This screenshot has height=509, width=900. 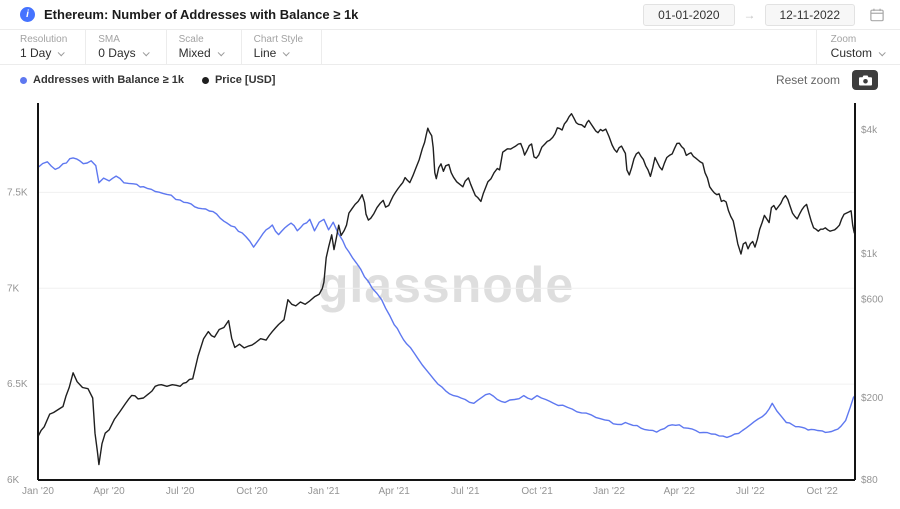 What do you see at coordinates (324, 491) in the screenshot?
I see `x-axis-tick-label: Jan '21` at bounding box center [324, 491].